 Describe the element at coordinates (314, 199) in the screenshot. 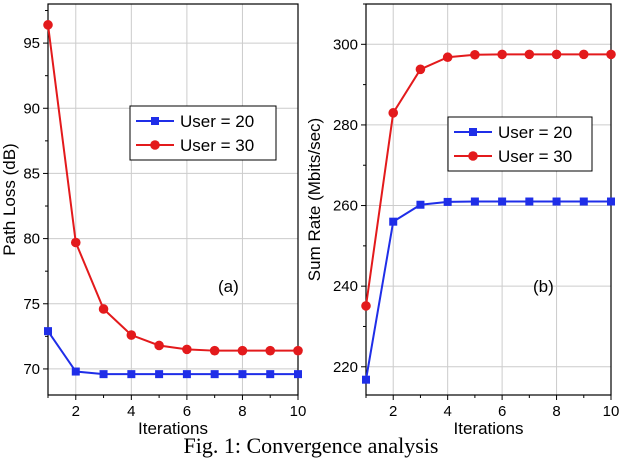

I see `y-axis-title: Sum Rate (Mbits/sec)` at that location.